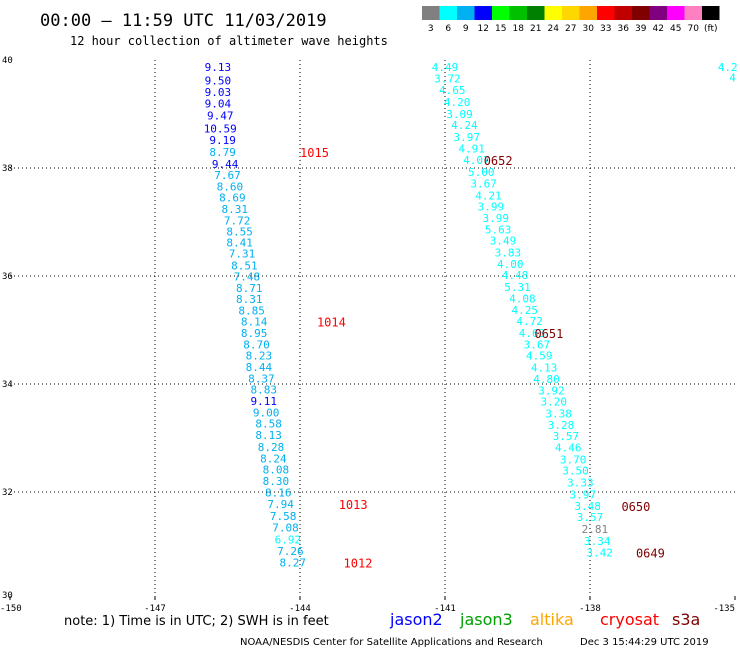 The height and width of the screenshot is (650, 740). What do you see at coordinates (276, 481) in the screenshot?
I see `wave-height-value: 8.30` at bounding box center [276, 481].